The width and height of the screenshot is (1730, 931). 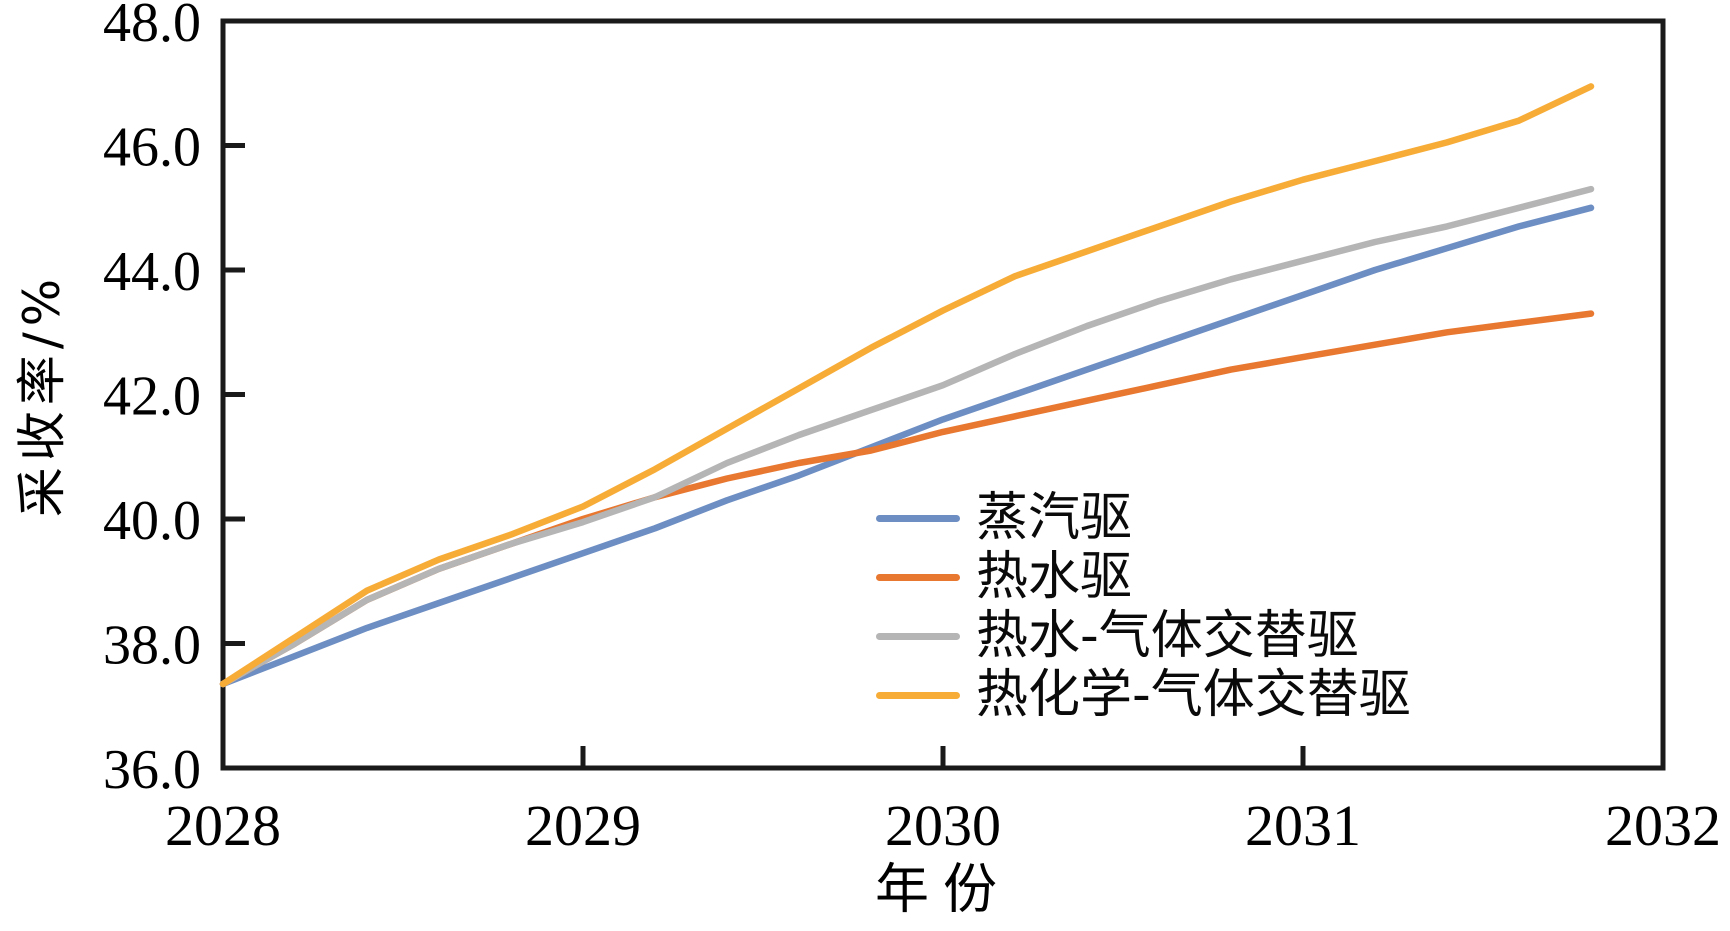 What do you see at coordinates (1303, 825) in the screenshot?
I see `x-tick-label: 2031` at bounding box center [1303, 825].